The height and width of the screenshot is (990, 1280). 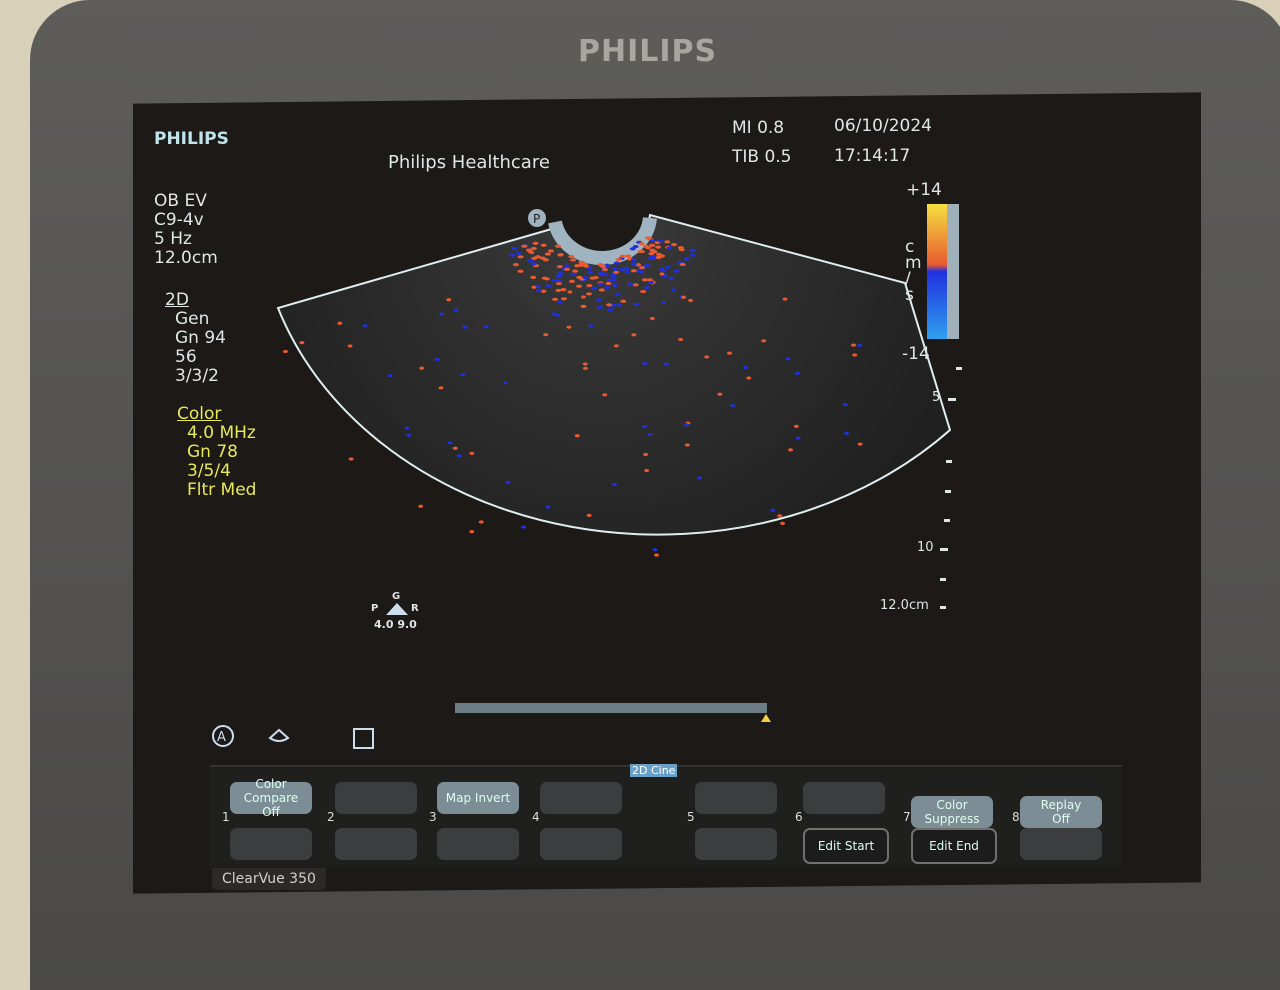 I want to click on softkey-number: 5, so click(x=691, y=817).